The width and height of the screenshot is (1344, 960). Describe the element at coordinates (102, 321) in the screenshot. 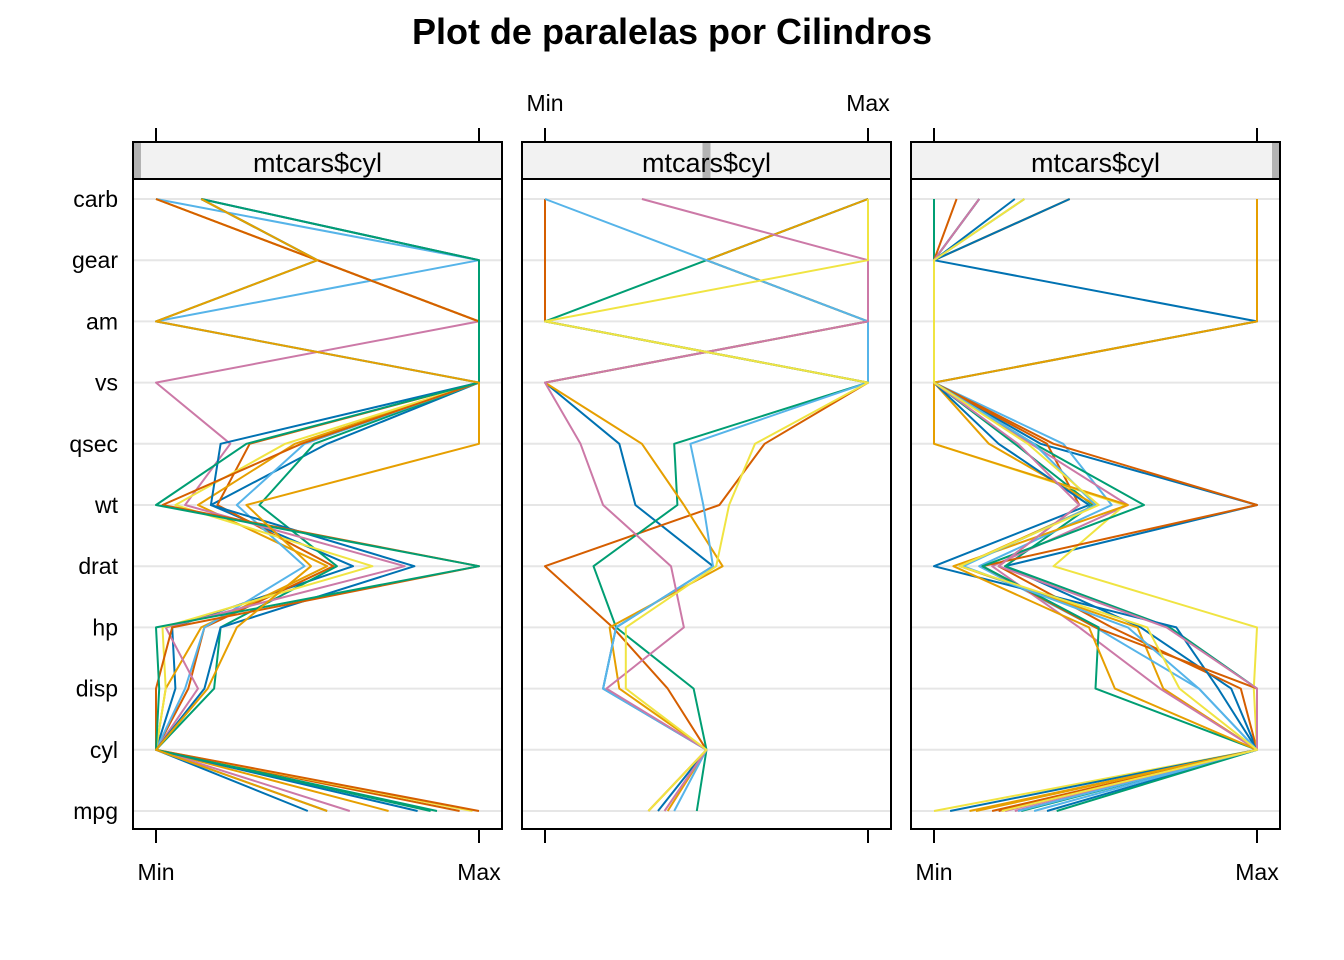

I see `variable-label-am: am` at that location.